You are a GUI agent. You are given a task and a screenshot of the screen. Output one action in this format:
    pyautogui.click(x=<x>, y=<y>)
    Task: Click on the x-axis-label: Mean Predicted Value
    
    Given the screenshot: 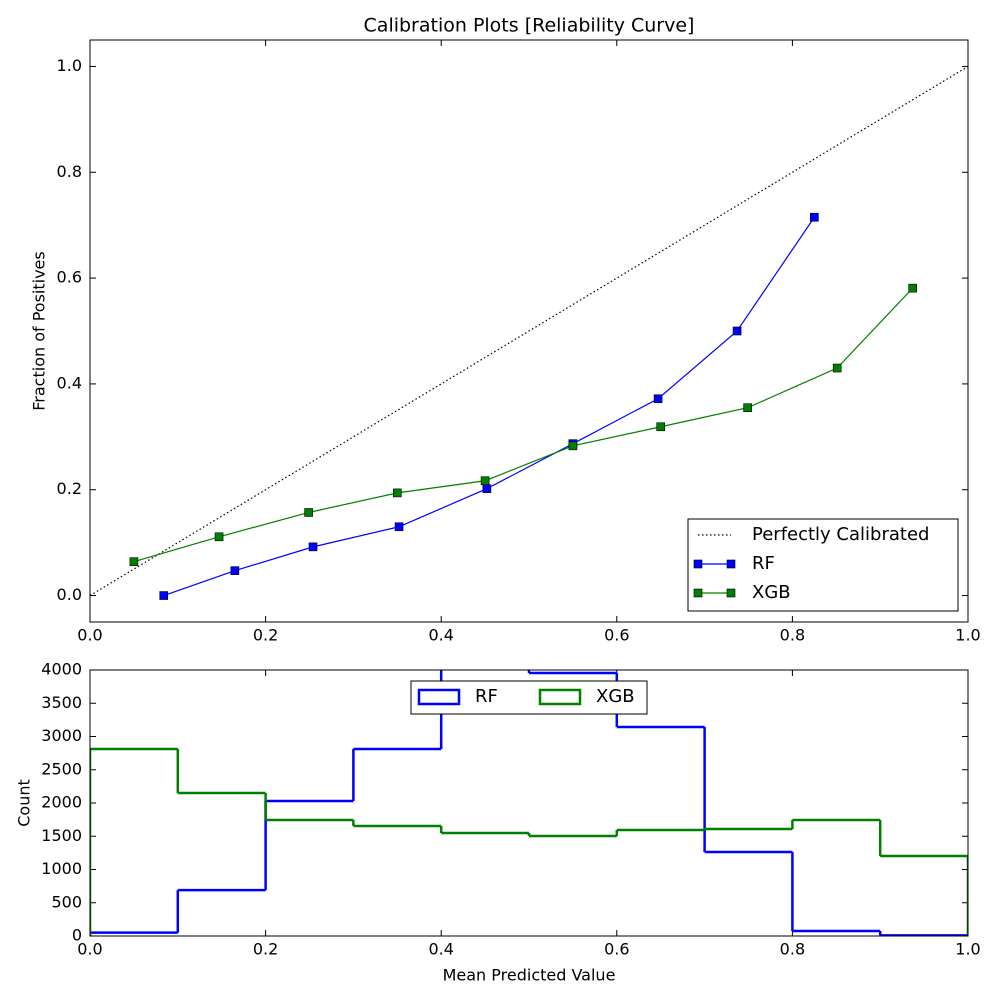 What is the action you would take?
    pyautogui.click(x=529, y=975)
    